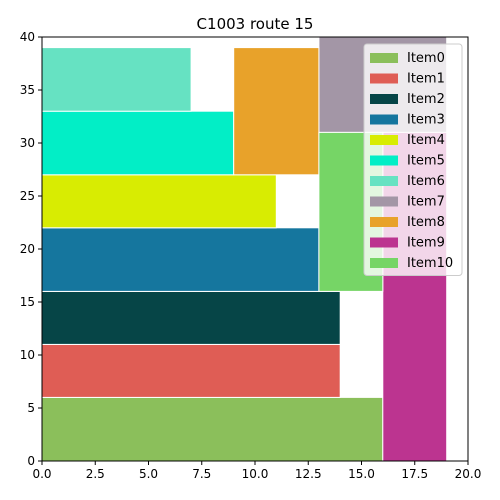 Image resolution: width=500 pixels, height=500 pixels. Describe the element at coordinates (384, 222) in the screenshot. I see `legend-swatch-item8` at that location.